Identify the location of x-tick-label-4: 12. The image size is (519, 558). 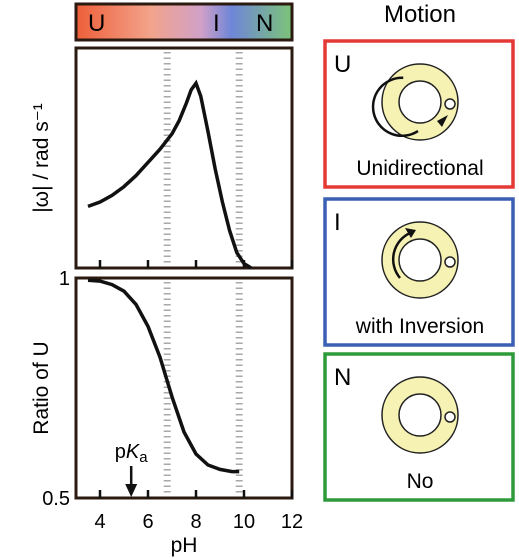
(292, 522).